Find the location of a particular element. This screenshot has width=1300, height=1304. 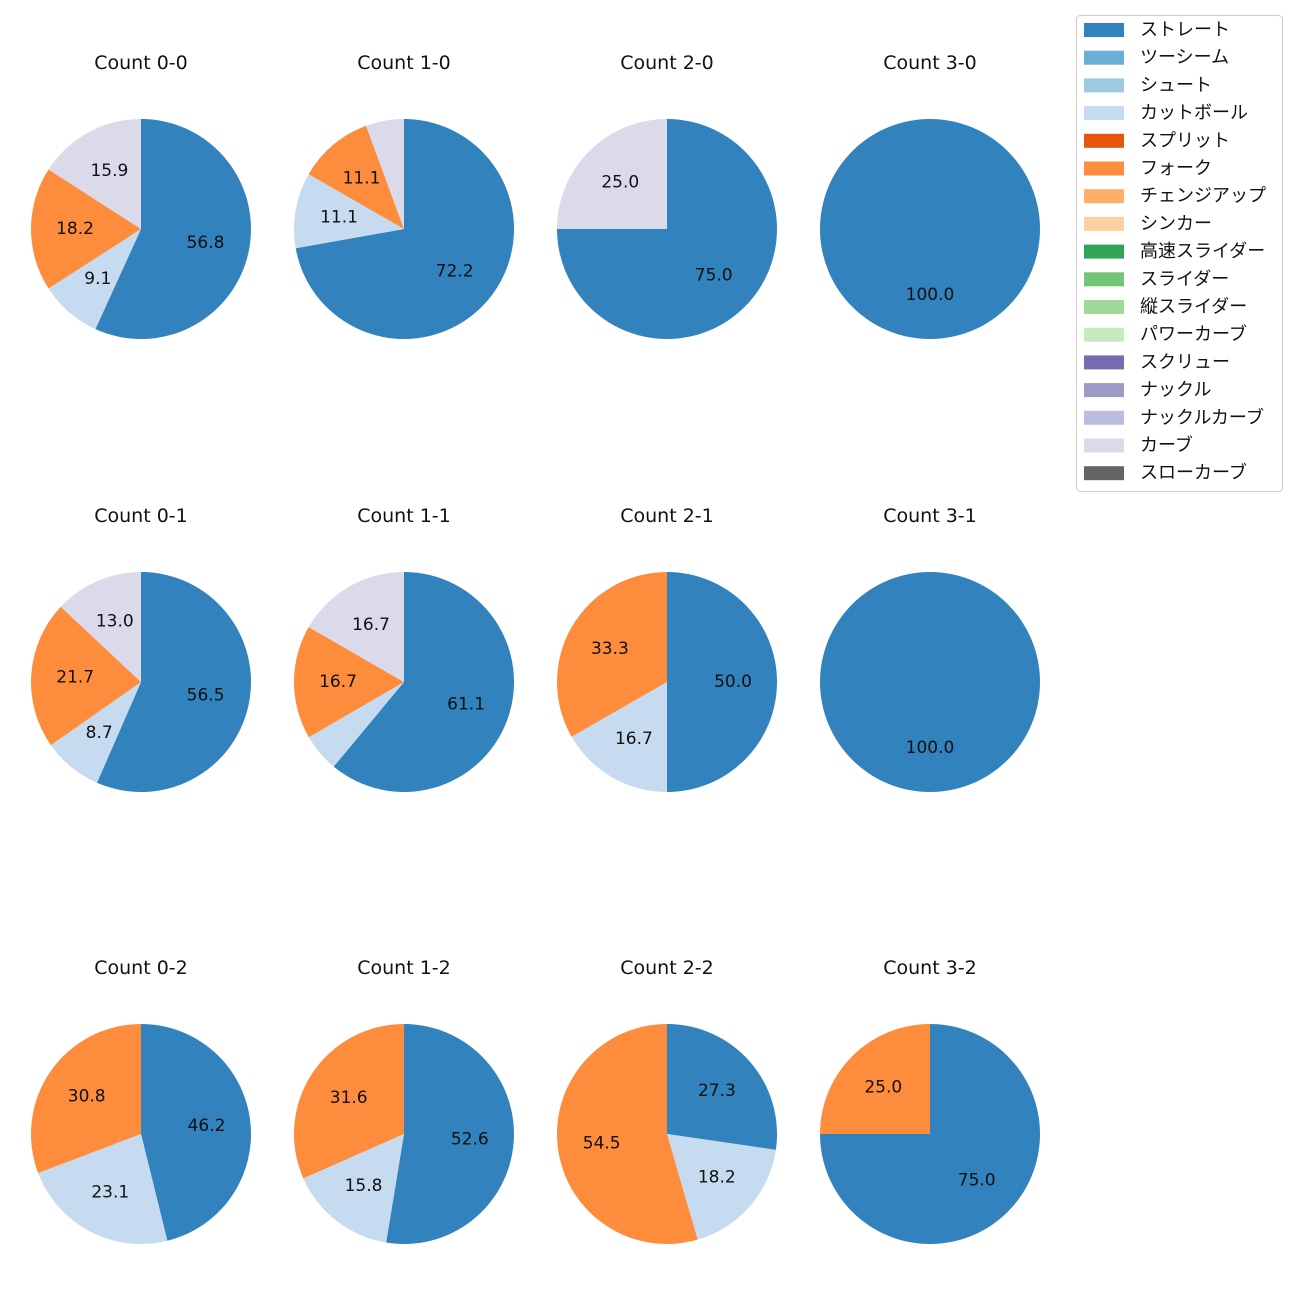

slice-label: 31.6 is located at coordinates (349, 1098).